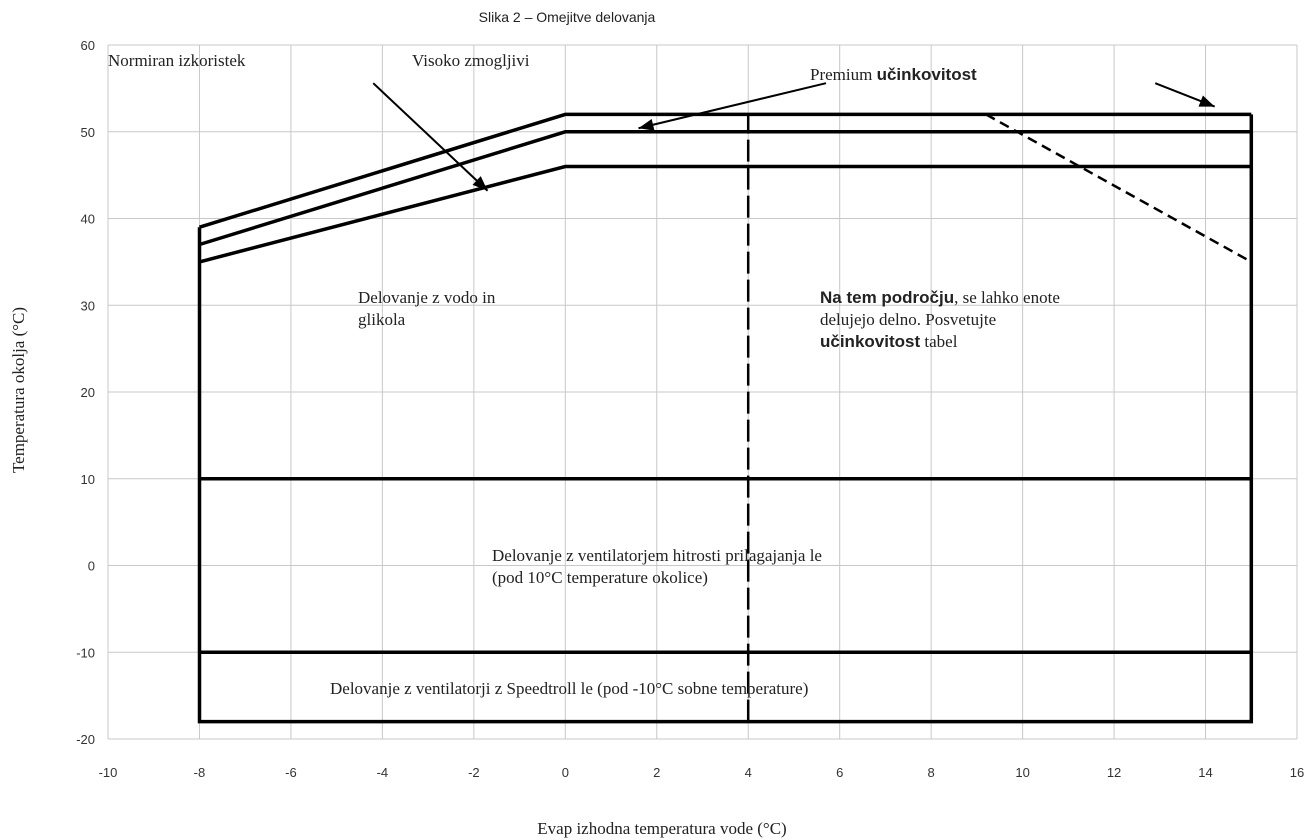  What do you see at coordinates (1114, 772) in the screenshot?
I see `x-tick-label: 12` at bounding box center [1114, 772].